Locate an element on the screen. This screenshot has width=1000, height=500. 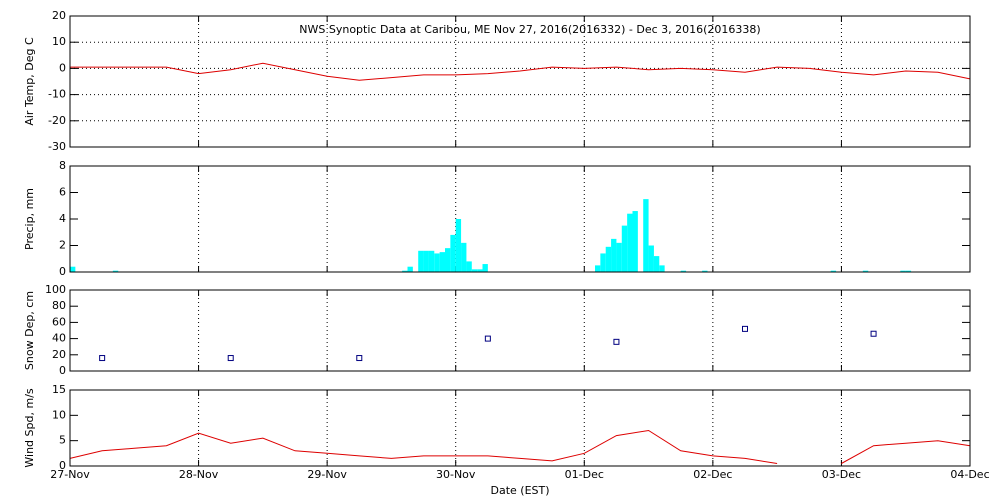
x-tick-label: 01-Dec is located at coordinates (584, 474).